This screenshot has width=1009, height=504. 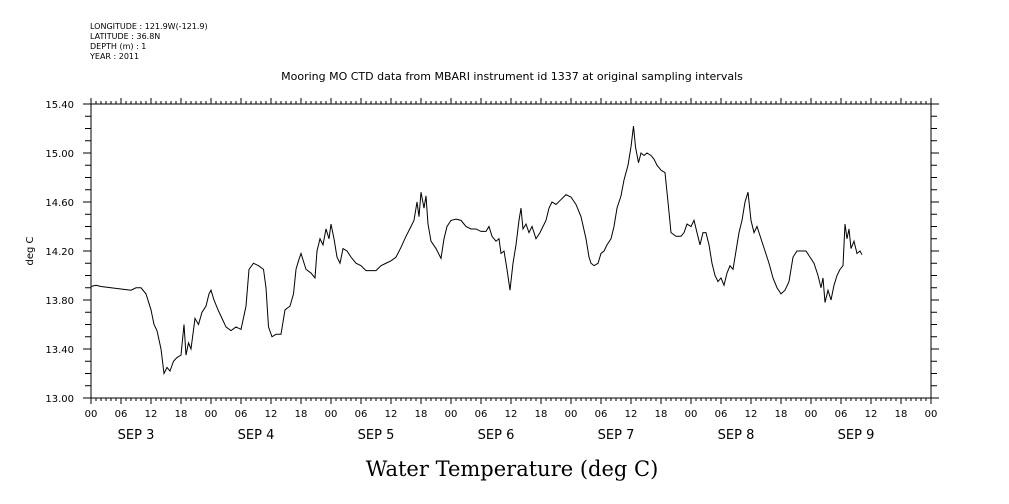 What do you see at coordinates (512, 469) in the screenshot?
I see `x-axis-label: Water Temperature (deg C)` at bounding box center [512, 469].